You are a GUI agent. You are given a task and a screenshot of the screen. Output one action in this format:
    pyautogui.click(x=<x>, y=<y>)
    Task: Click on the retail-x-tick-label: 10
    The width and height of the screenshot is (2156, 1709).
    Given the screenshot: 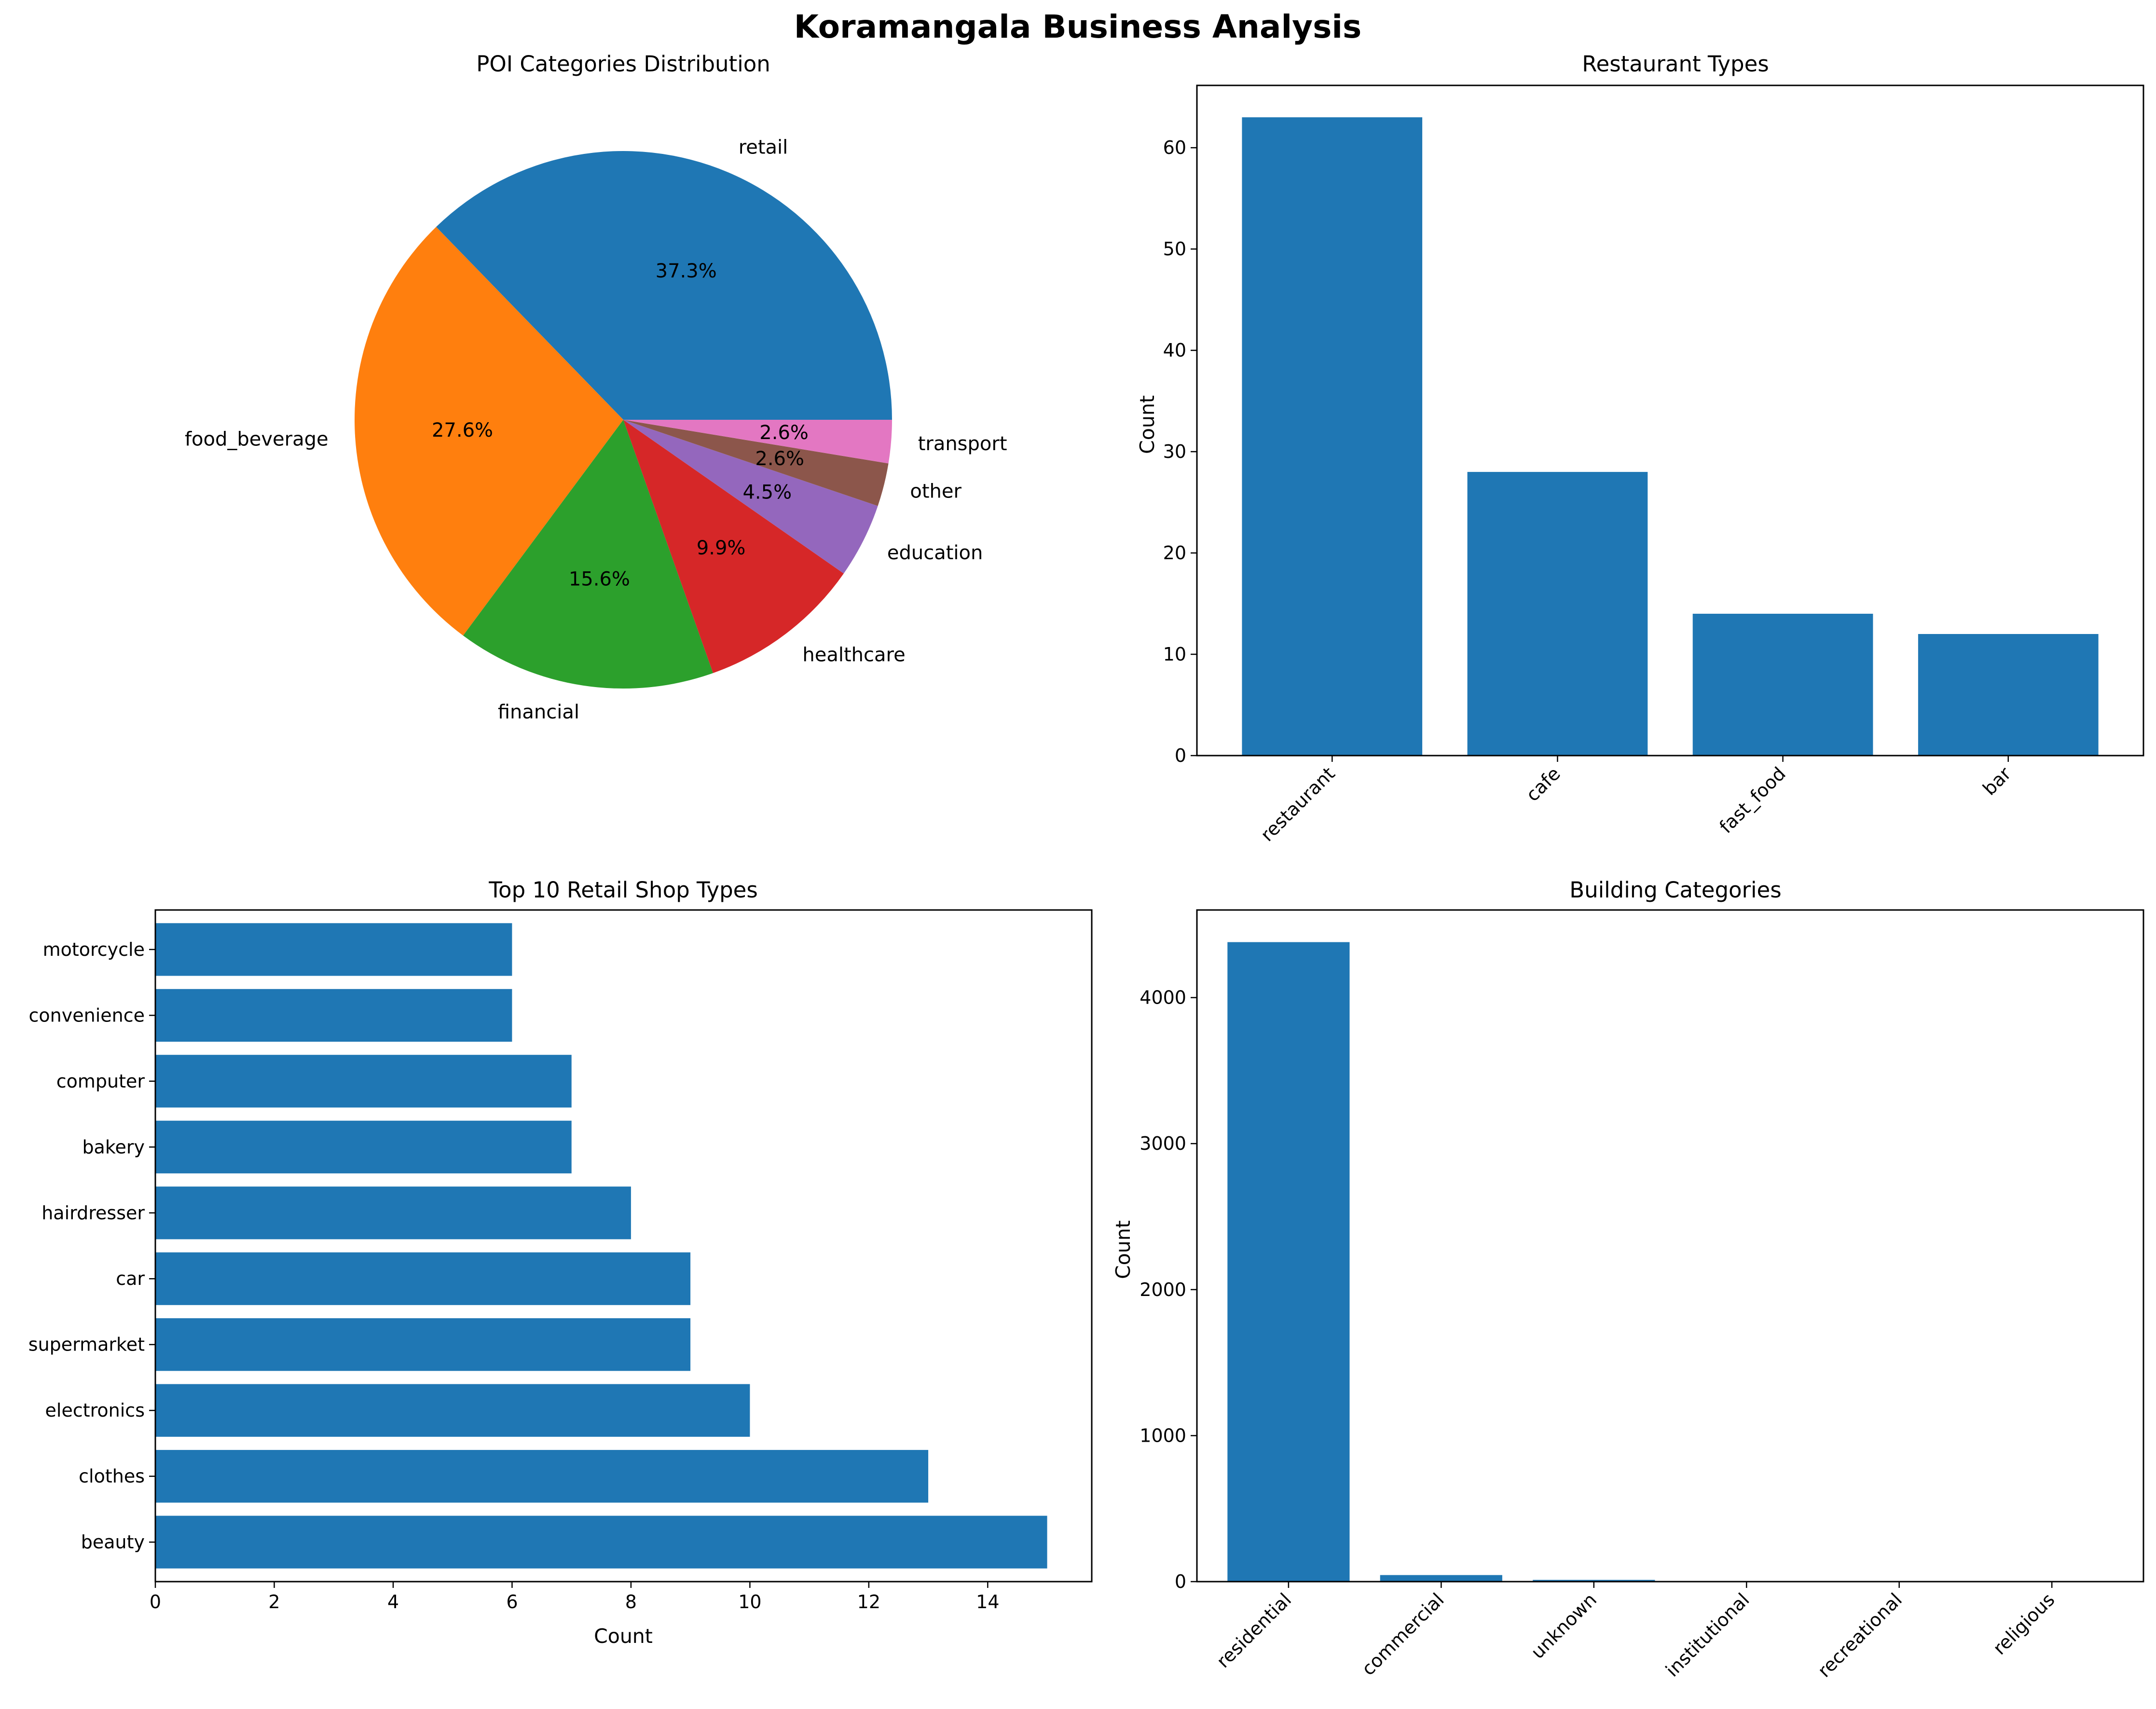 What is the action you would take?
    pyautogui.click(x=750, y=1602)
    